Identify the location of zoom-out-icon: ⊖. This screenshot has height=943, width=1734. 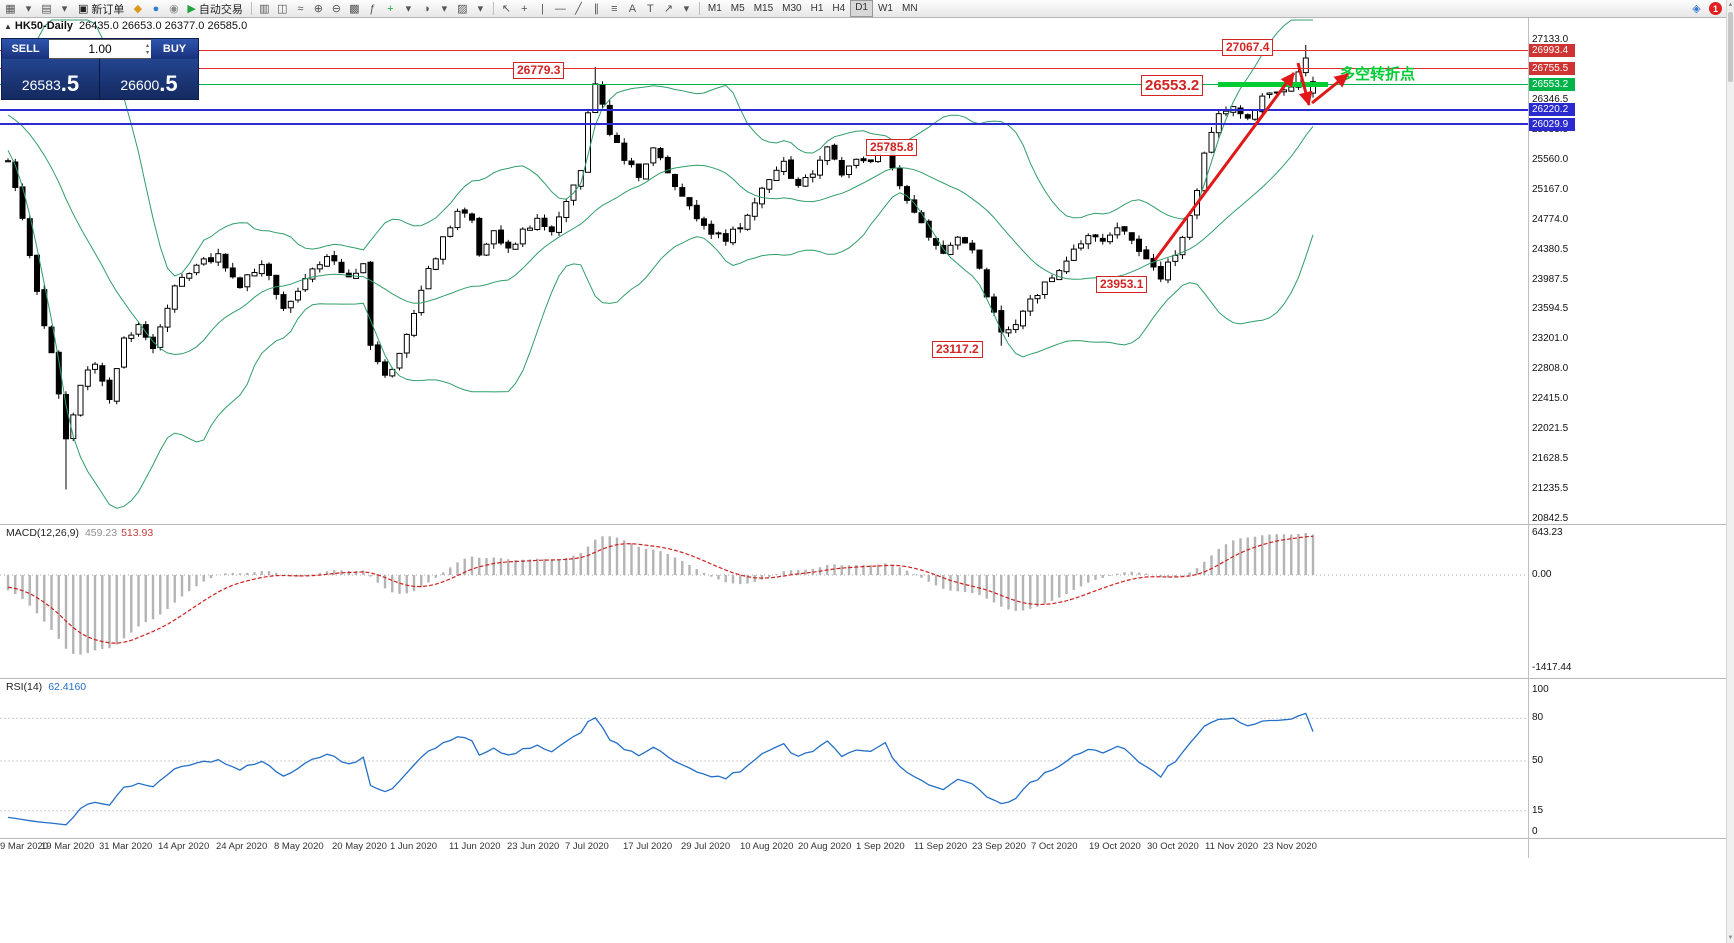
(336, 9).